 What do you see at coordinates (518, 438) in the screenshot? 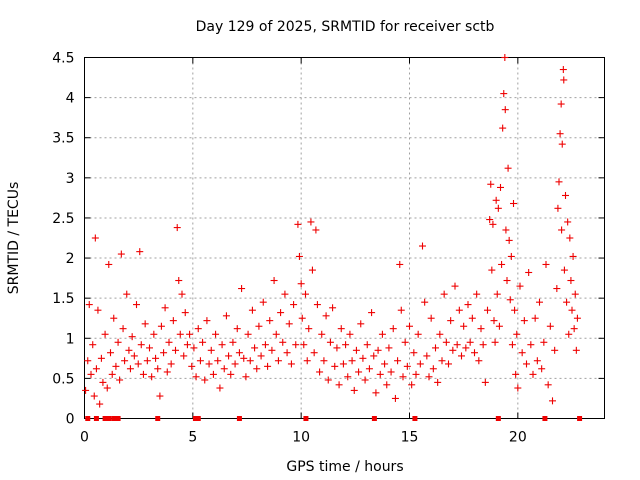
I see `x-tick-label: 20` at bounding box center [518, 438].